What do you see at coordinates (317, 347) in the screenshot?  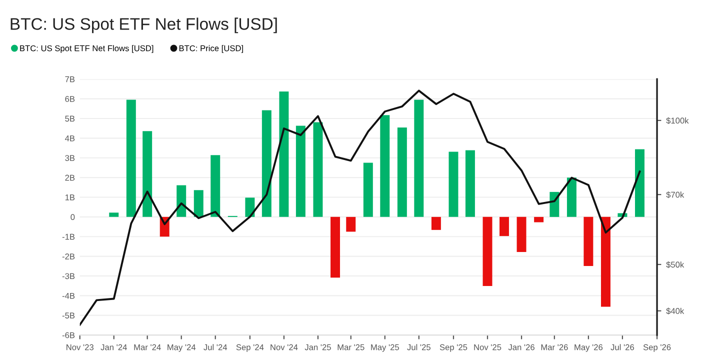 I see `x-tick-label: Jan '25` at bounding box center [317, 347].